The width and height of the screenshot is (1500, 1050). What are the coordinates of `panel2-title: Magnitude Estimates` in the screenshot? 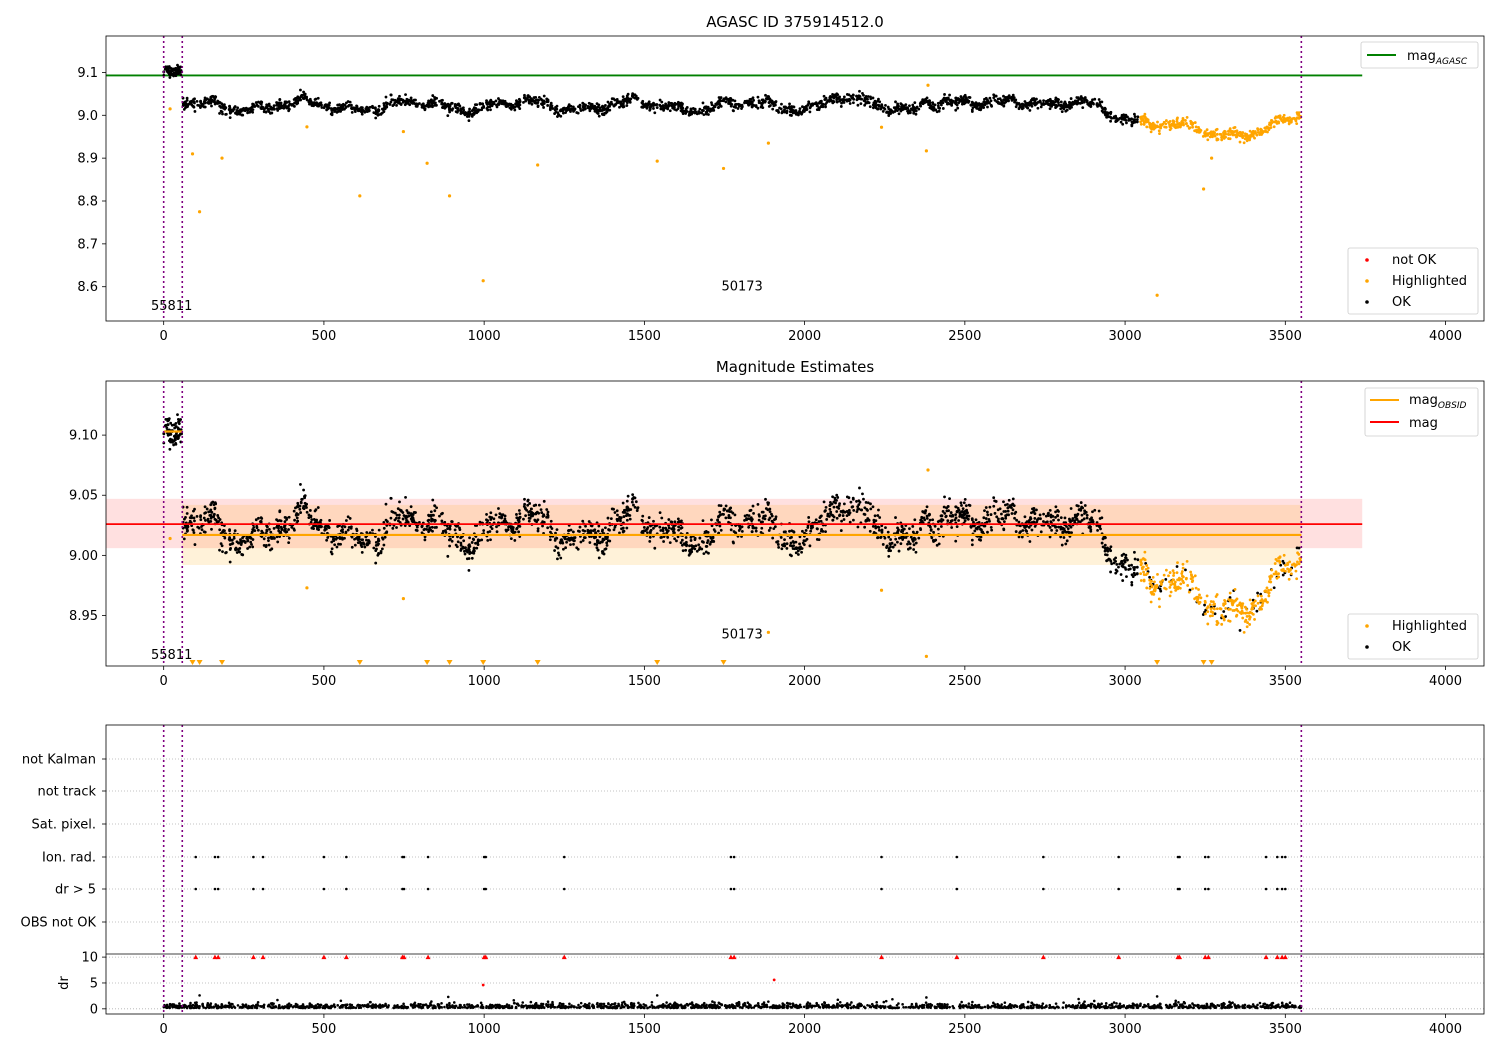 It's located at (795, 367).